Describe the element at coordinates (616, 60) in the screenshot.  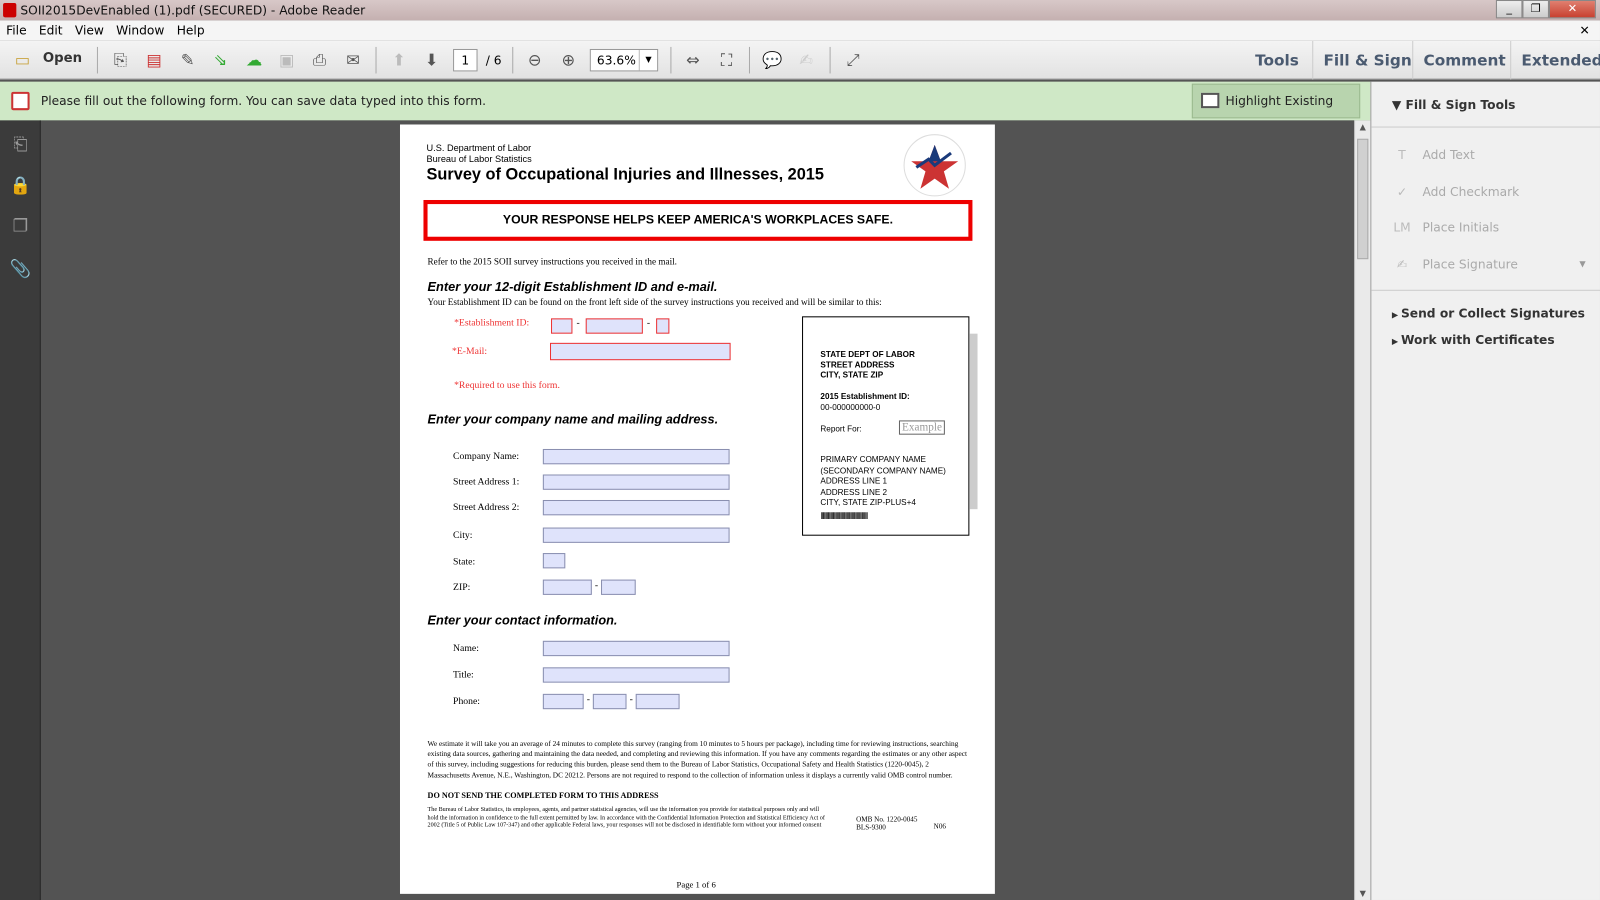
I see `zoom-value: 63.6%` at that location.